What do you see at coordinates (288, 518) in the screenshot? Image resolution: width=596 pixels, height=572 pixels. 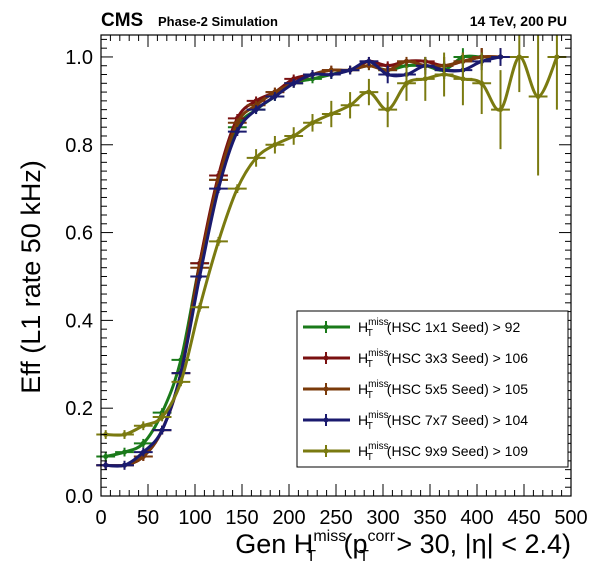 I see `x-tick-label: 200` at bounding box center [288, 518].